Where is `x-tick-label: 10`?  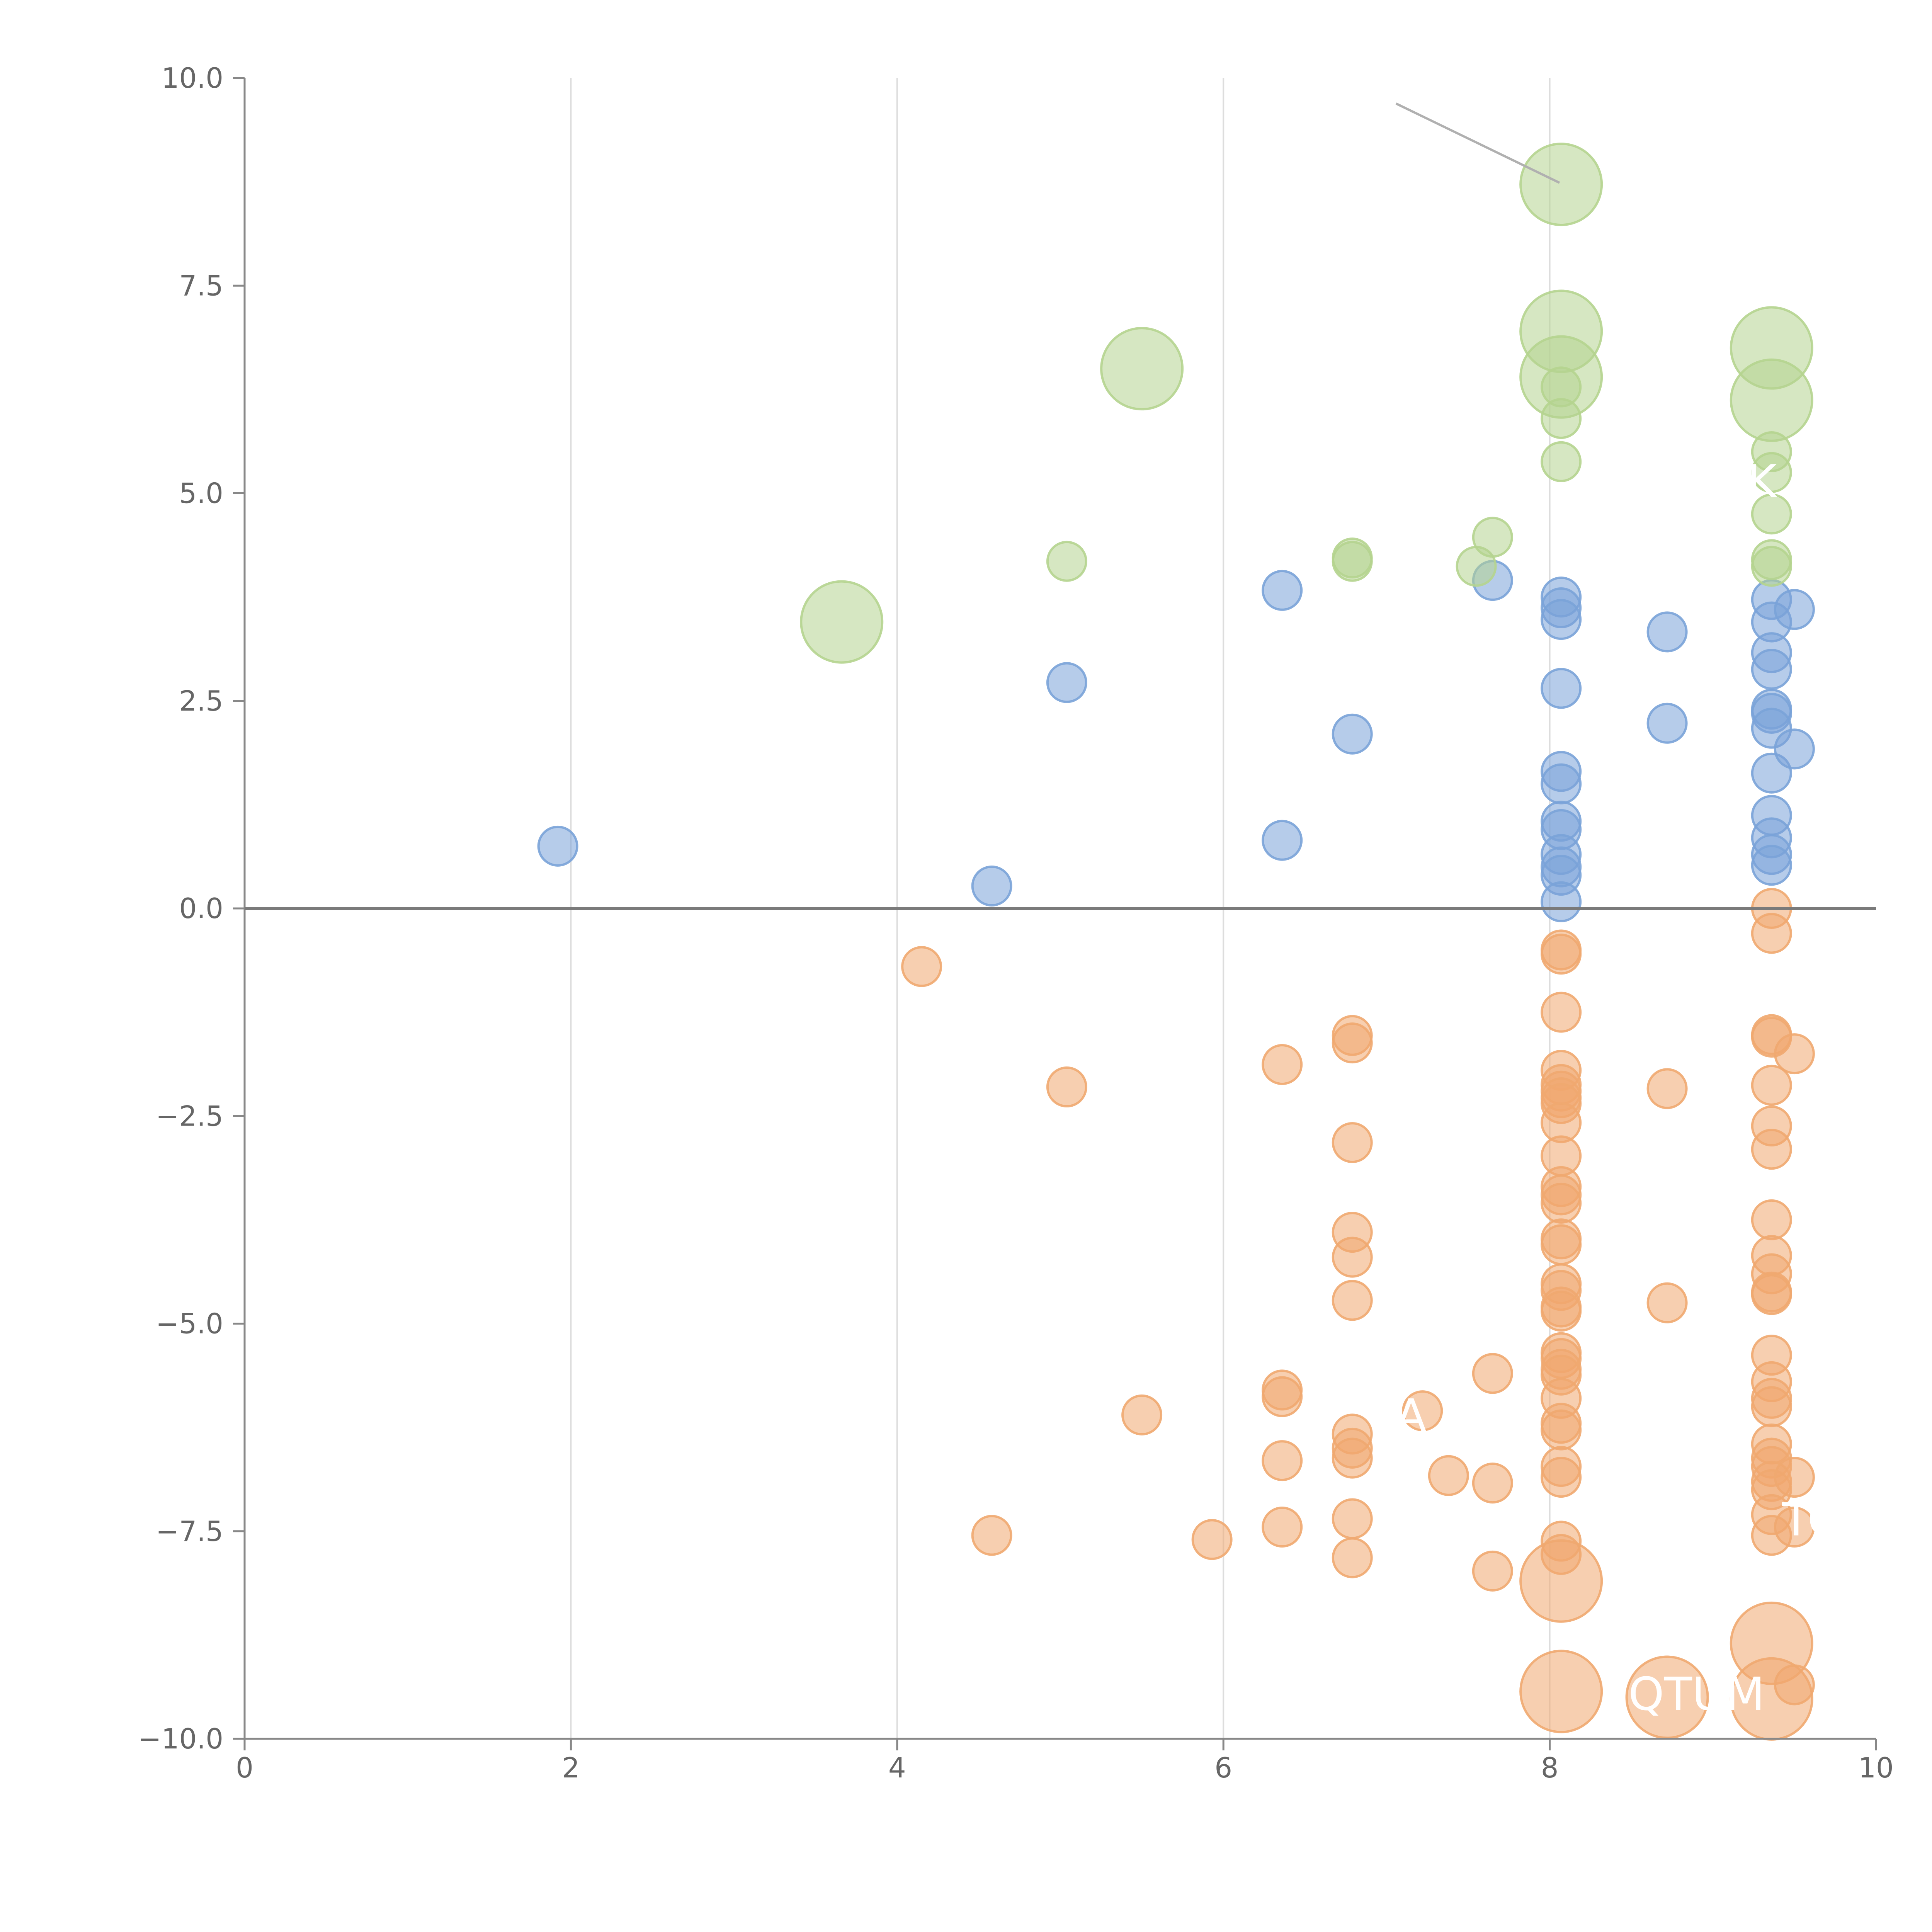 x-tick-label: 10 is located at coordinates (1876, 1768).